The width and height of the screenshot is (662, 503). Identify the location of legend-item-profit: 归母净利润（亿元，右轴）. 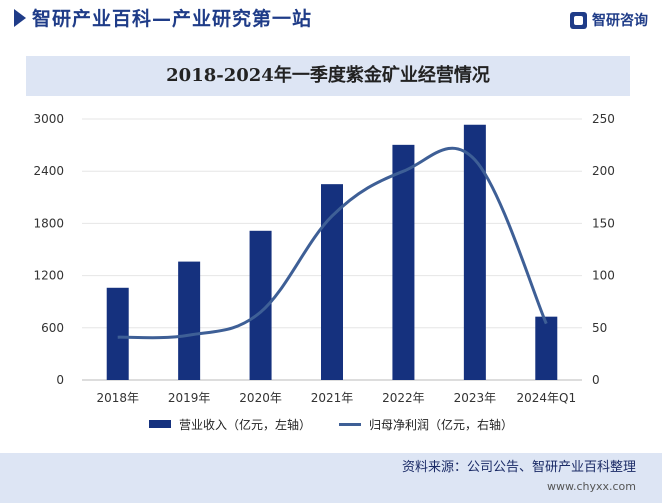
(426, 424).